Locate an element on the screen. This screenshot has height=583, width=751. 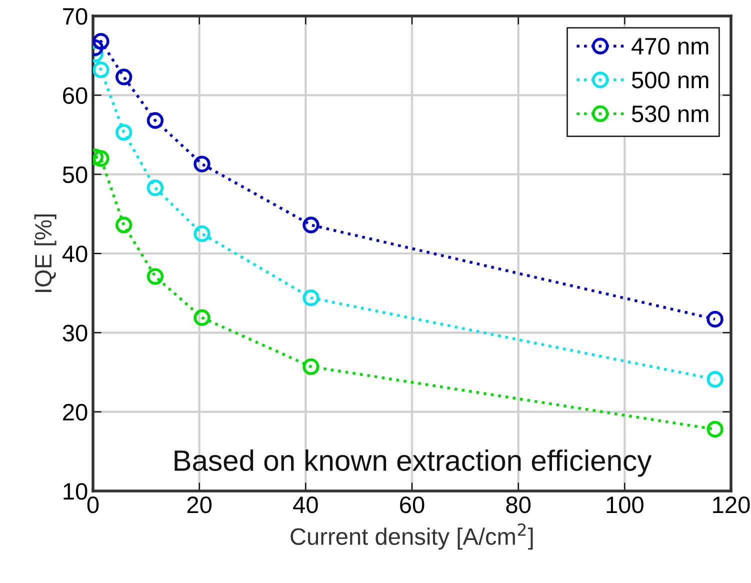
annotation: Based on known extraction efficiency is located at coordinates (413, 463).